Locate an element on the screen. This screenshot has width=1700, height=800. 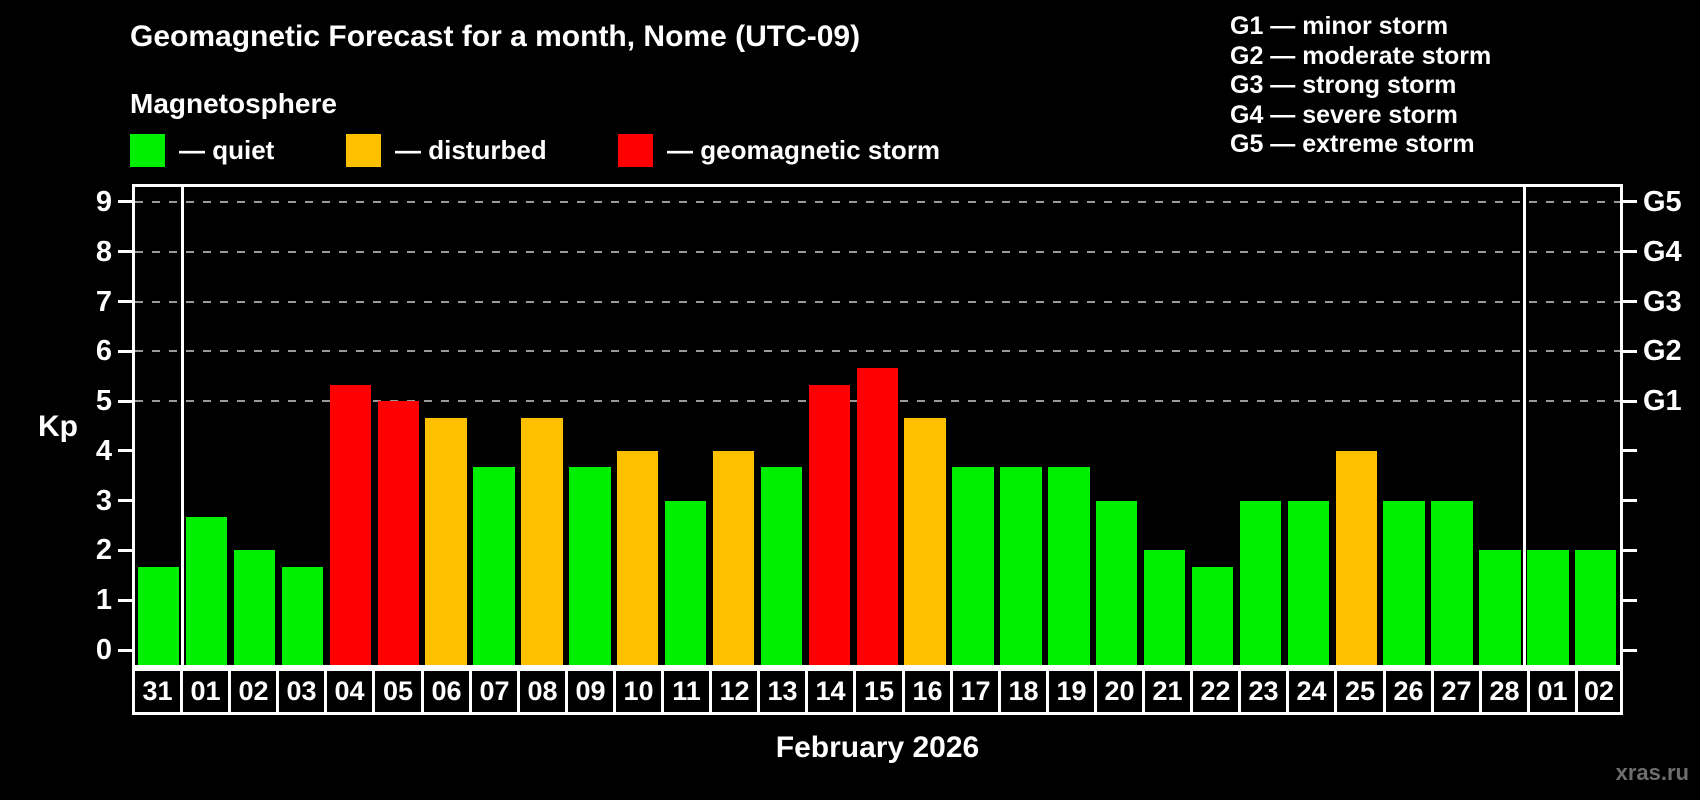
y-tick-label-4: 4 is located at coordinates (103, 450).